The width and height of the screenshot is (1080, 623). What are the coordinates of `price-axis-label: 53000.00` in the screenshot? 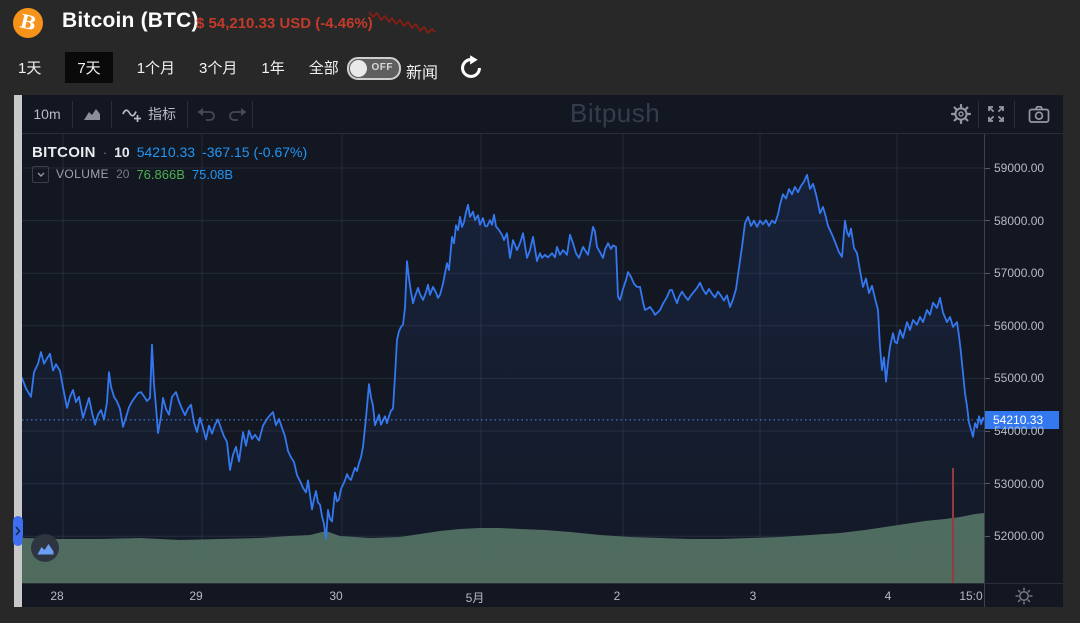 It's located at (1014, 484).